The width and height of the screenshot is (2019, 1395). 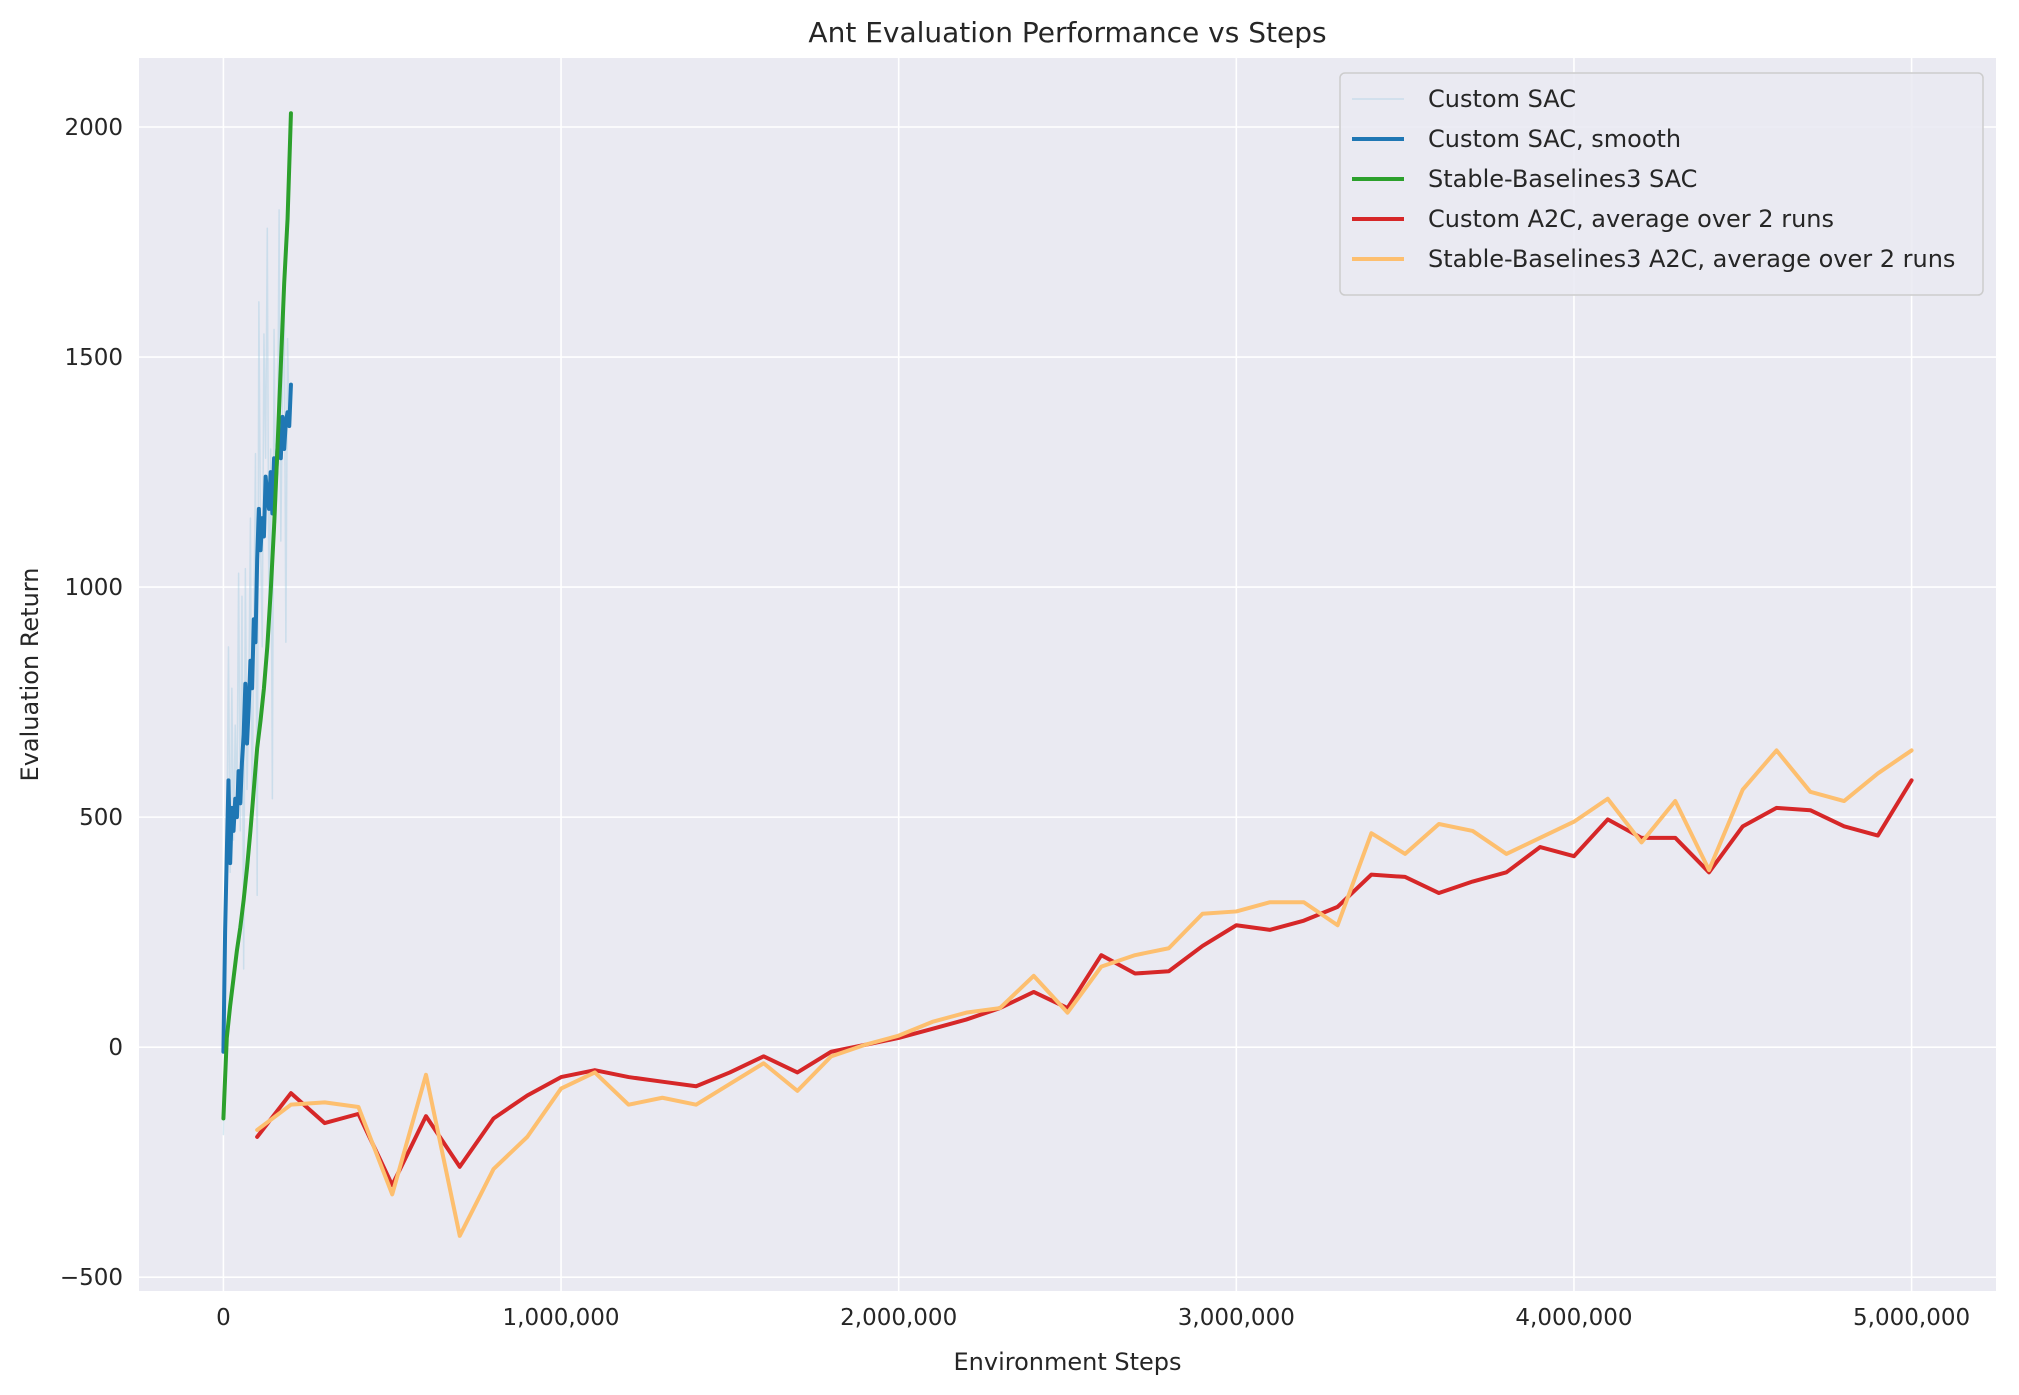 What do you see at coordinates (30, 675) in the screenshot?
I see `y-axis-label: Evaluation Return` at bounding box center [30, 675].